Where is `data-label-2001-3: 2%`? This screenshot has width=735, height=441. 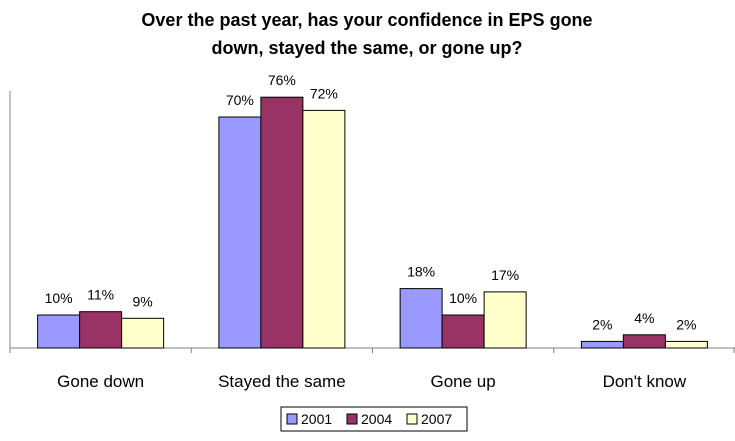 data-label-2001-3: 2% is located at coordinates (602, 324).